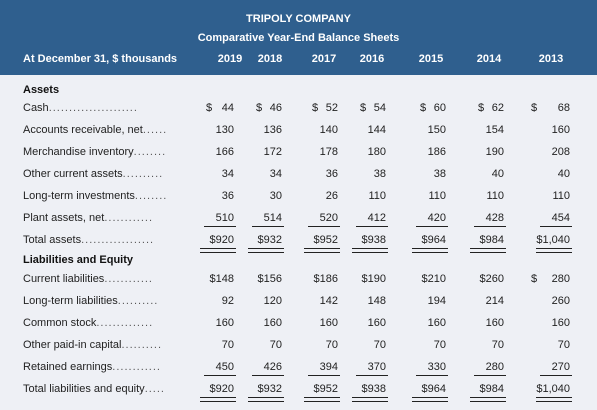  I want to click on row-label-text: Accounts receivable, net, so click(83, 130).